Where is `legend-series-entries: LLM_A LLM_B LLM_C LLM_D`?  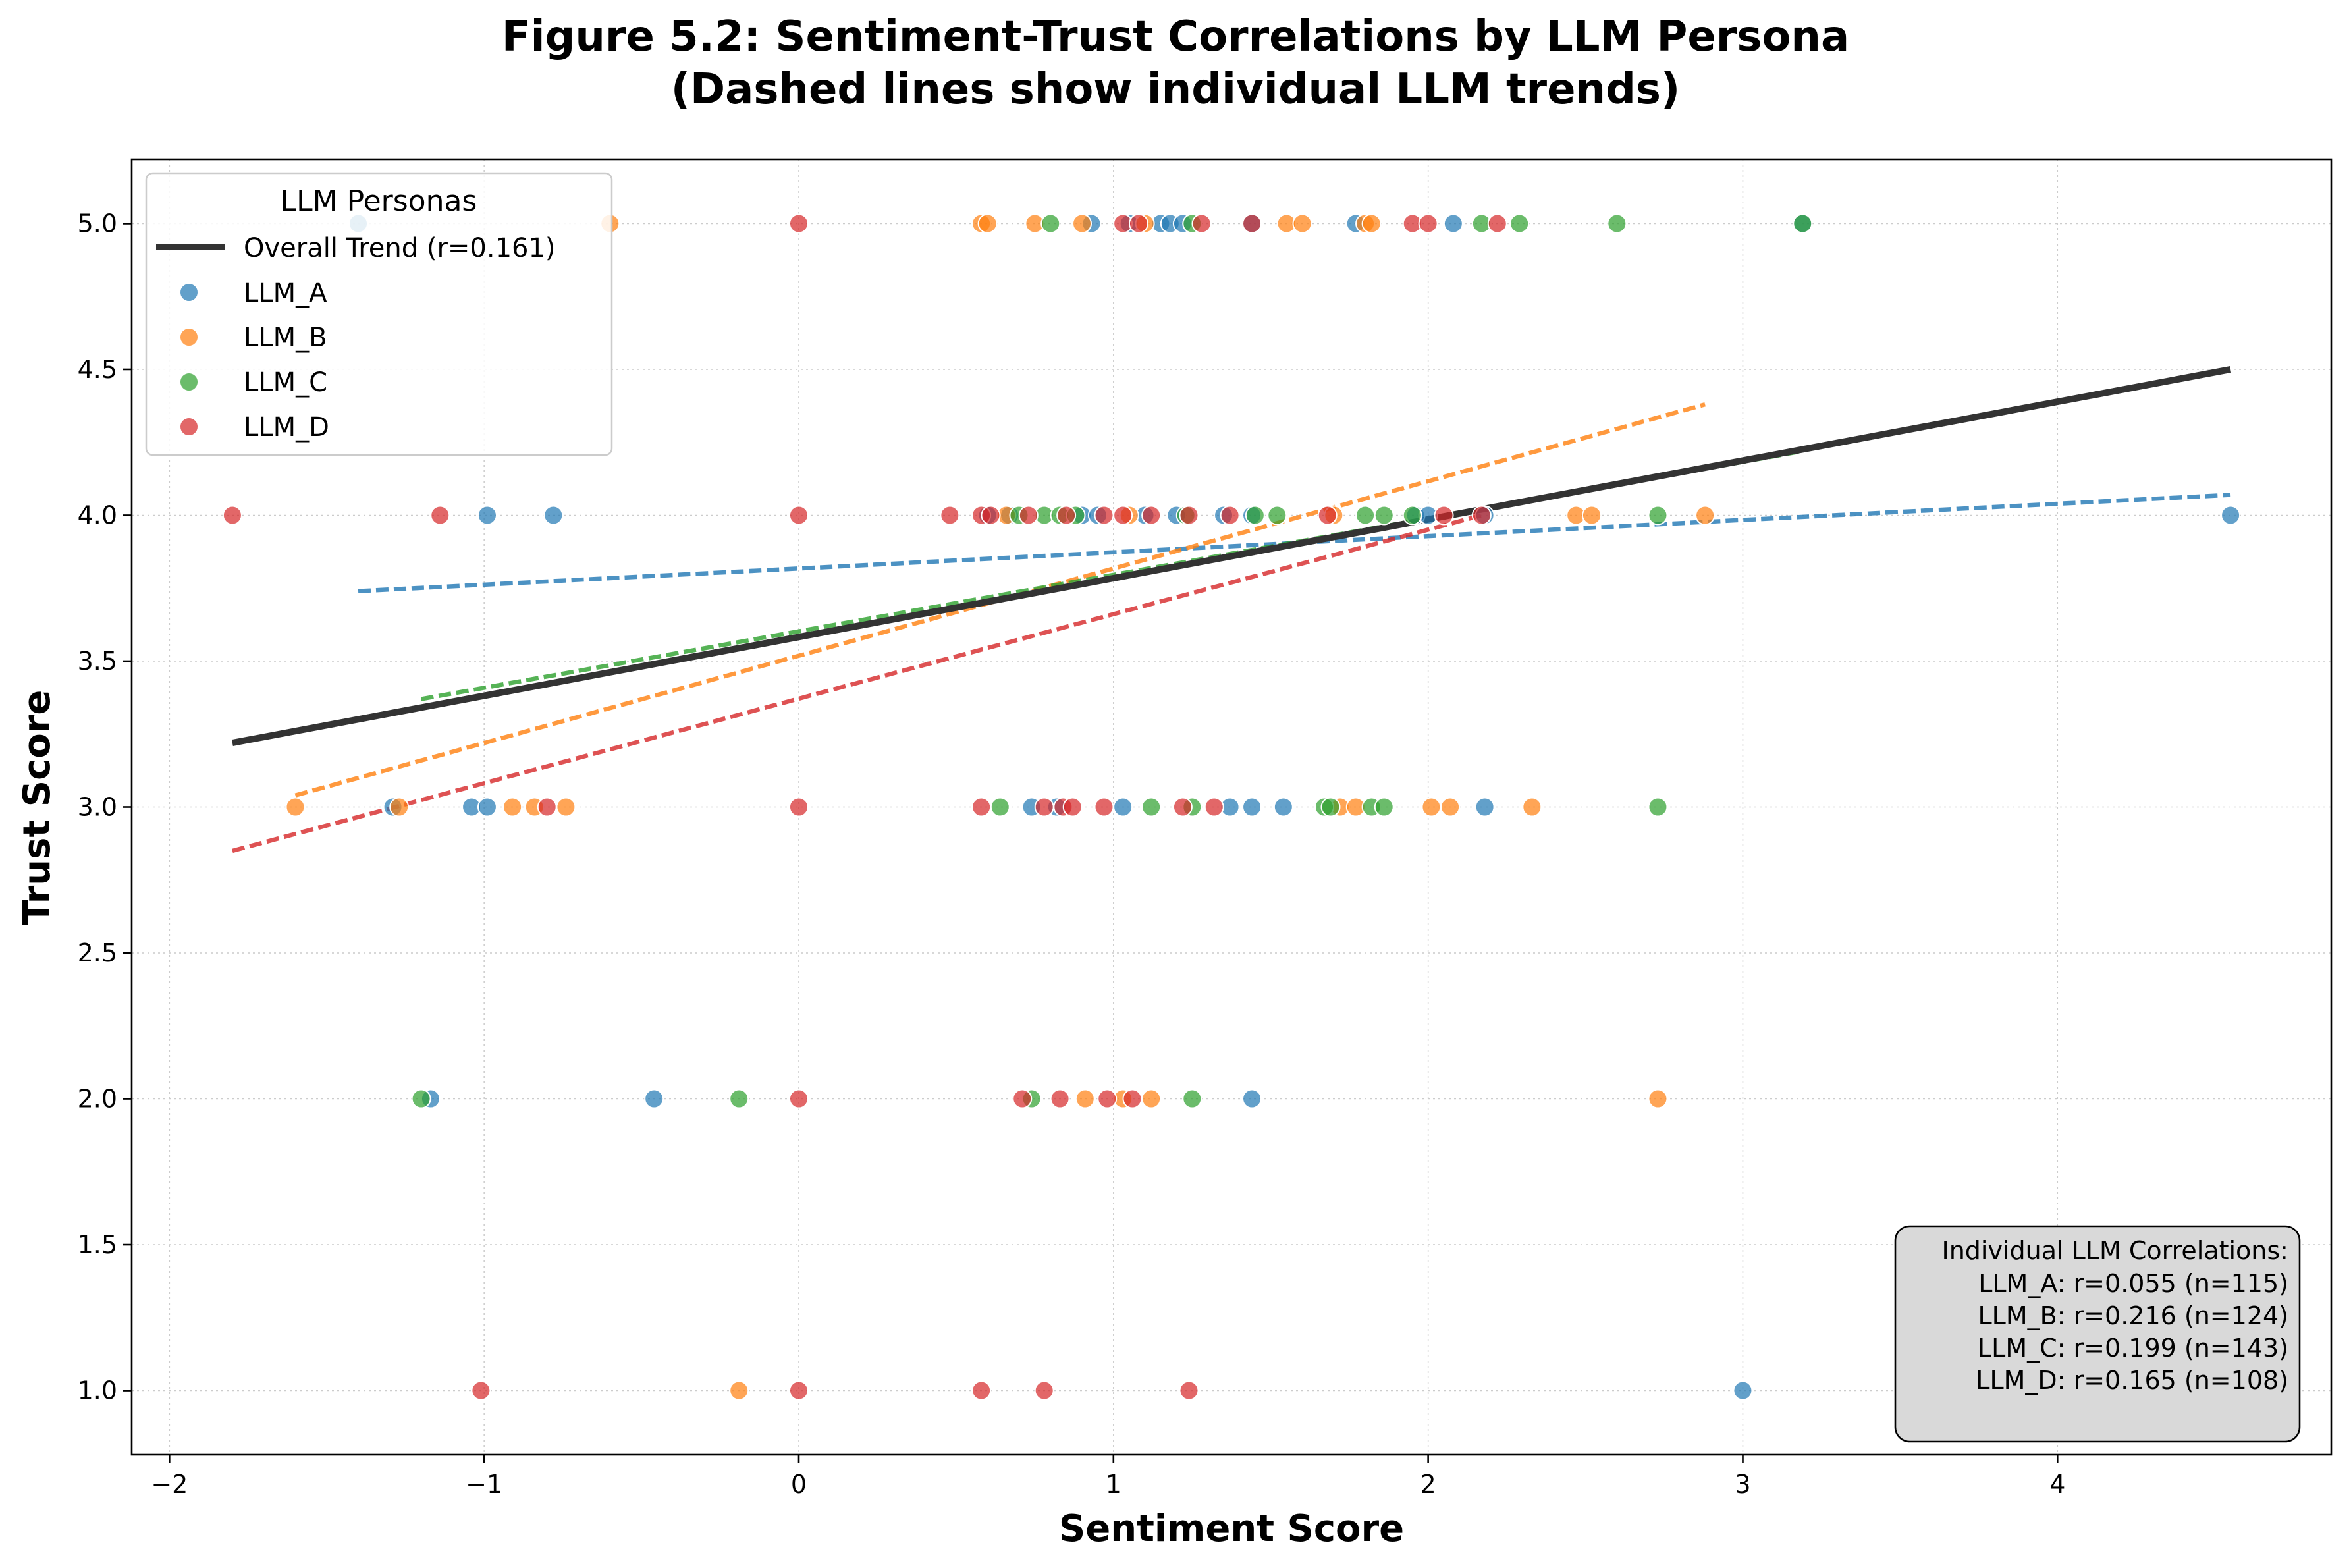
legend-series-entries: LLM_A LLM_B LLM_C LLM_D is located at coordinates (254, 360).